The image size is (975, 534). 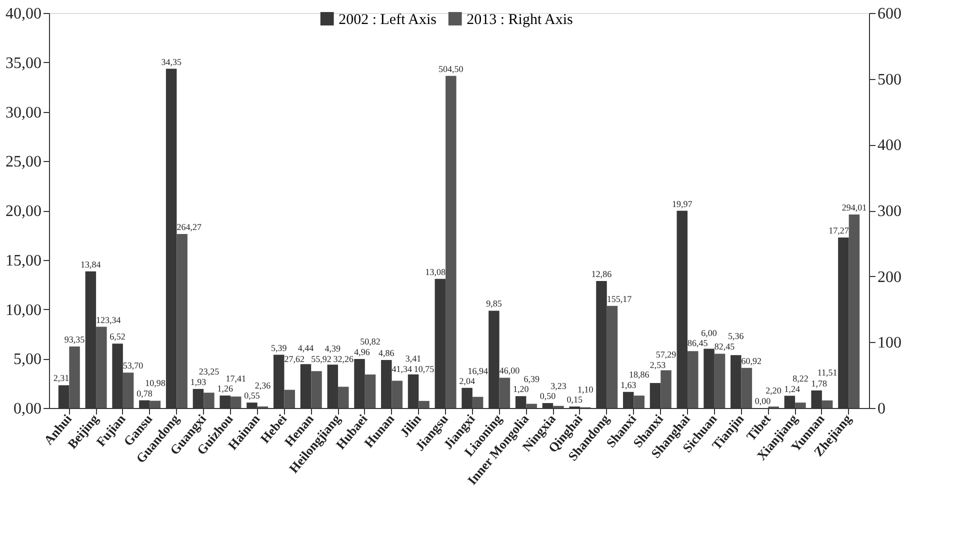 I want to click on data-label: 27,62, so click(x=294, y=359).